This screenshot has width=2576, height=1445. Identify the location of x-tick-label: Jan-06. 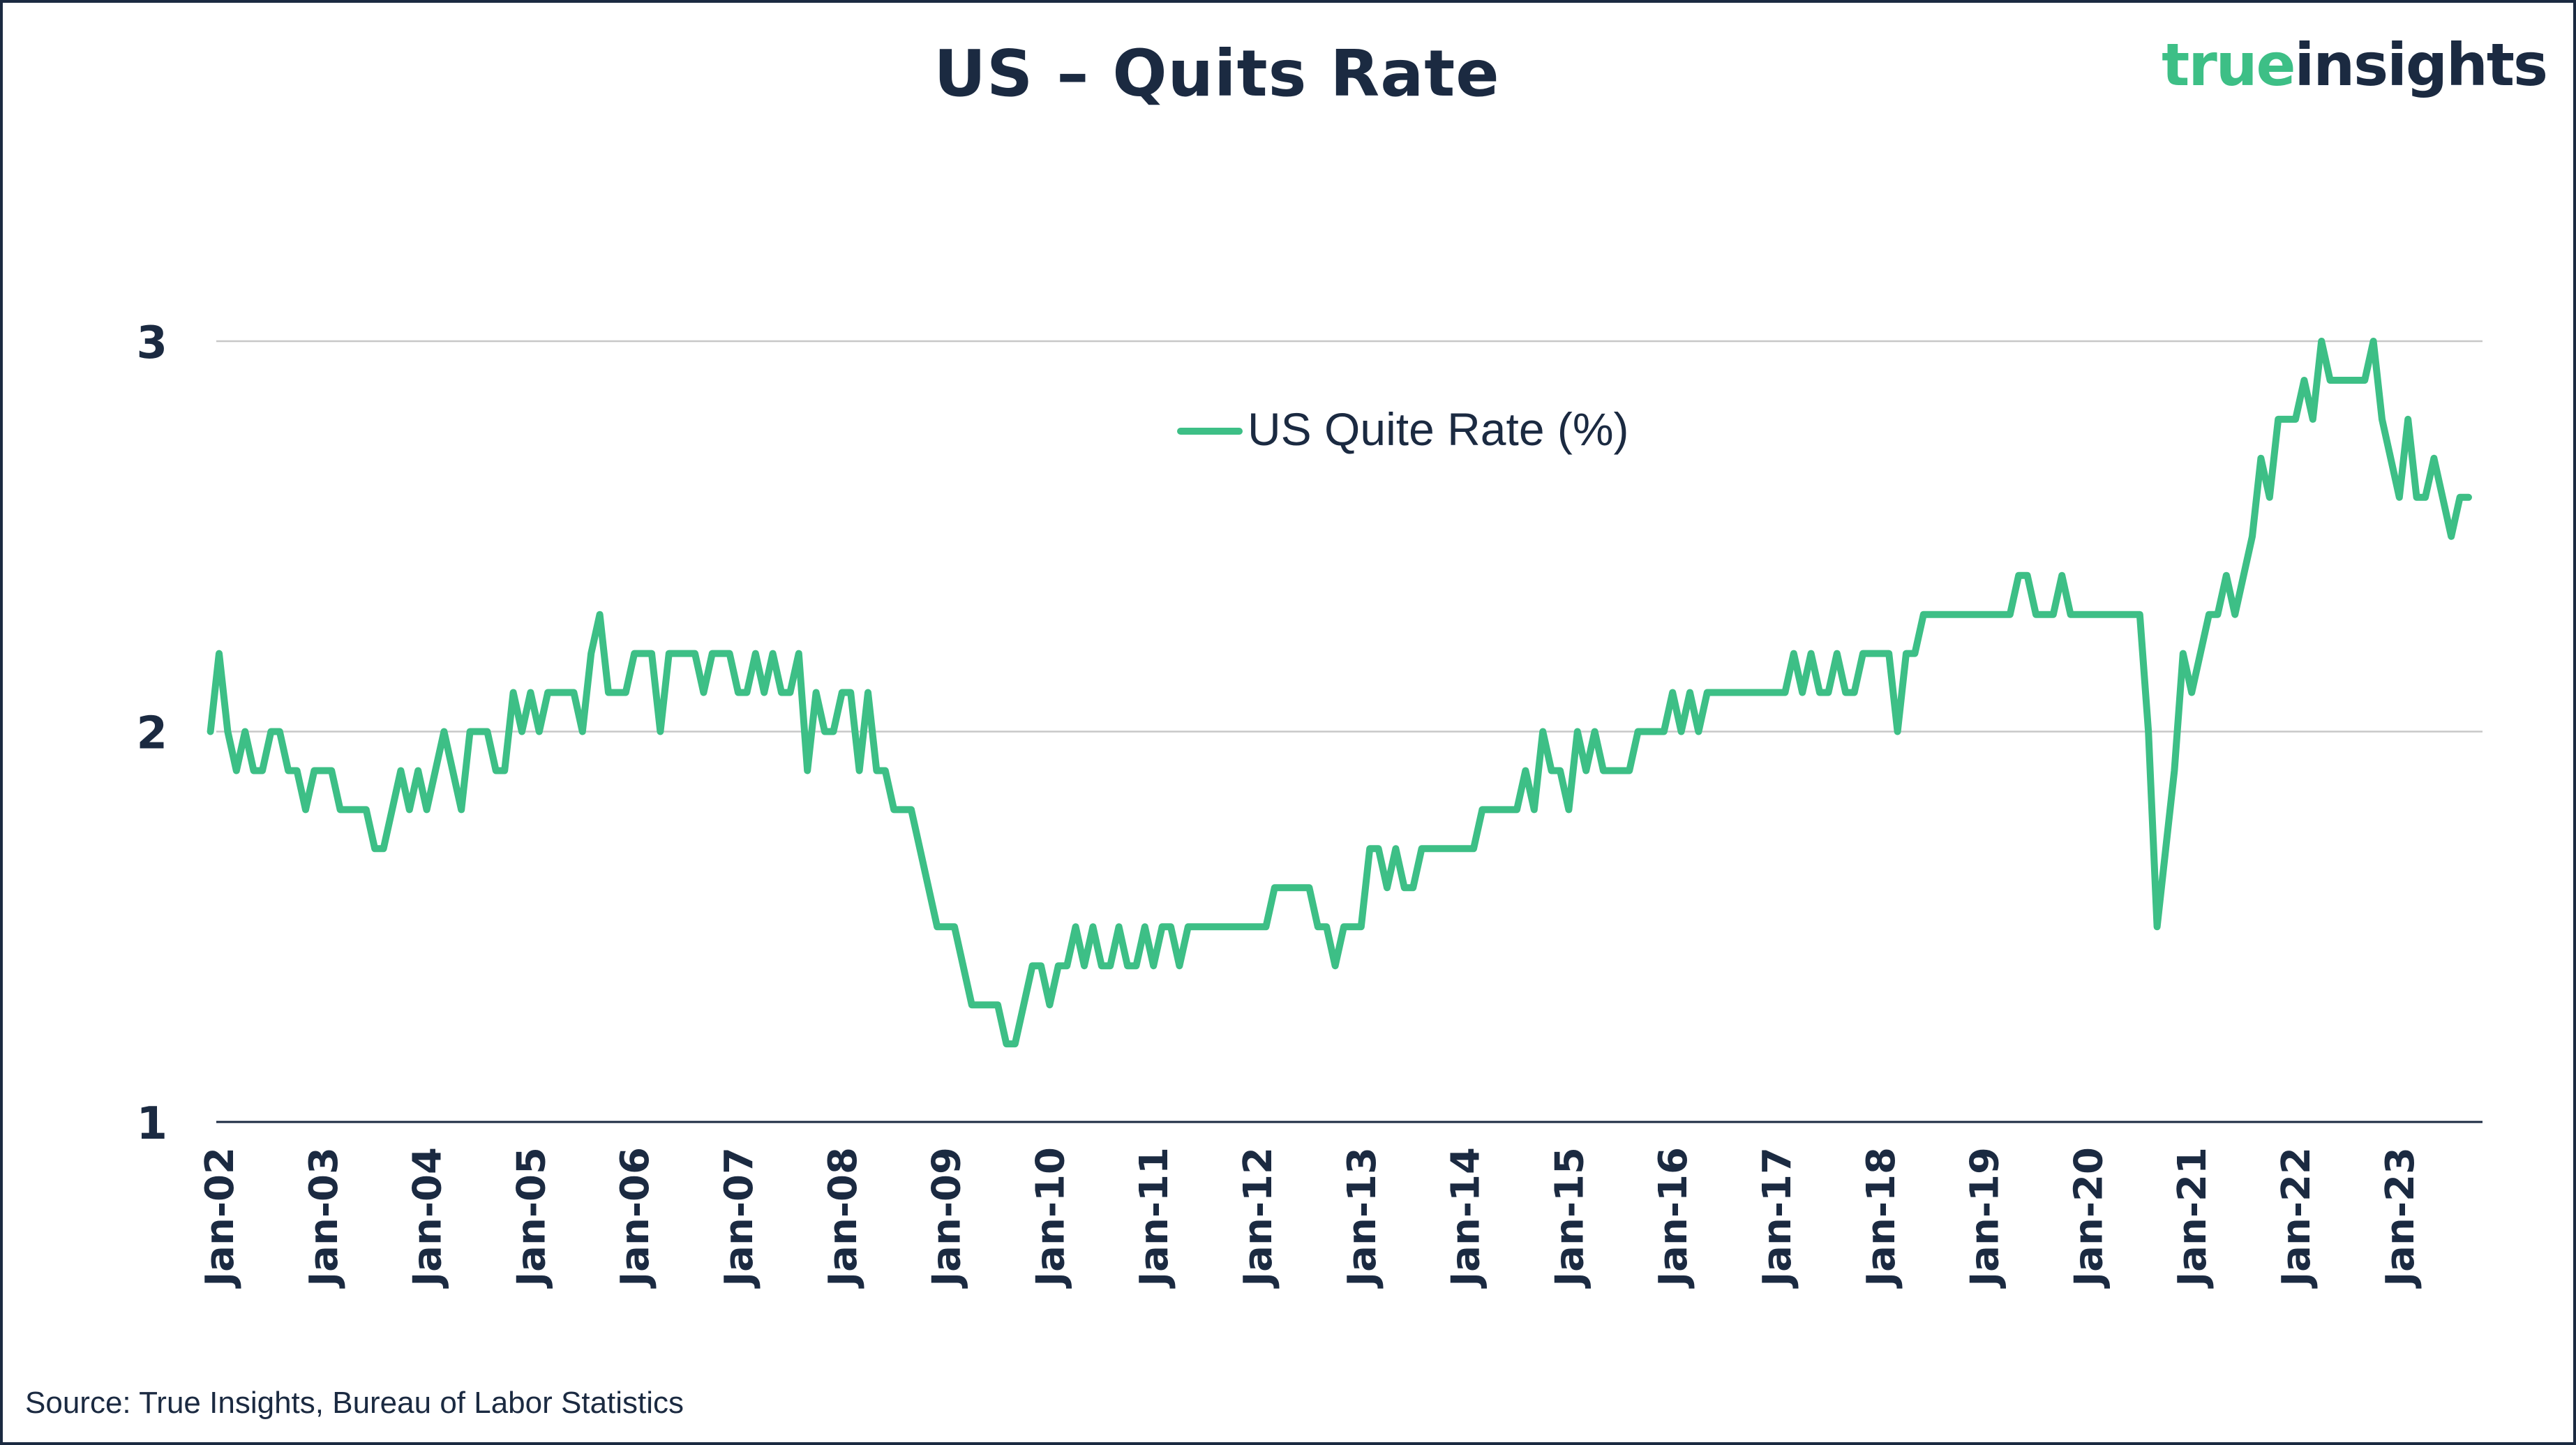
(635, 1218).